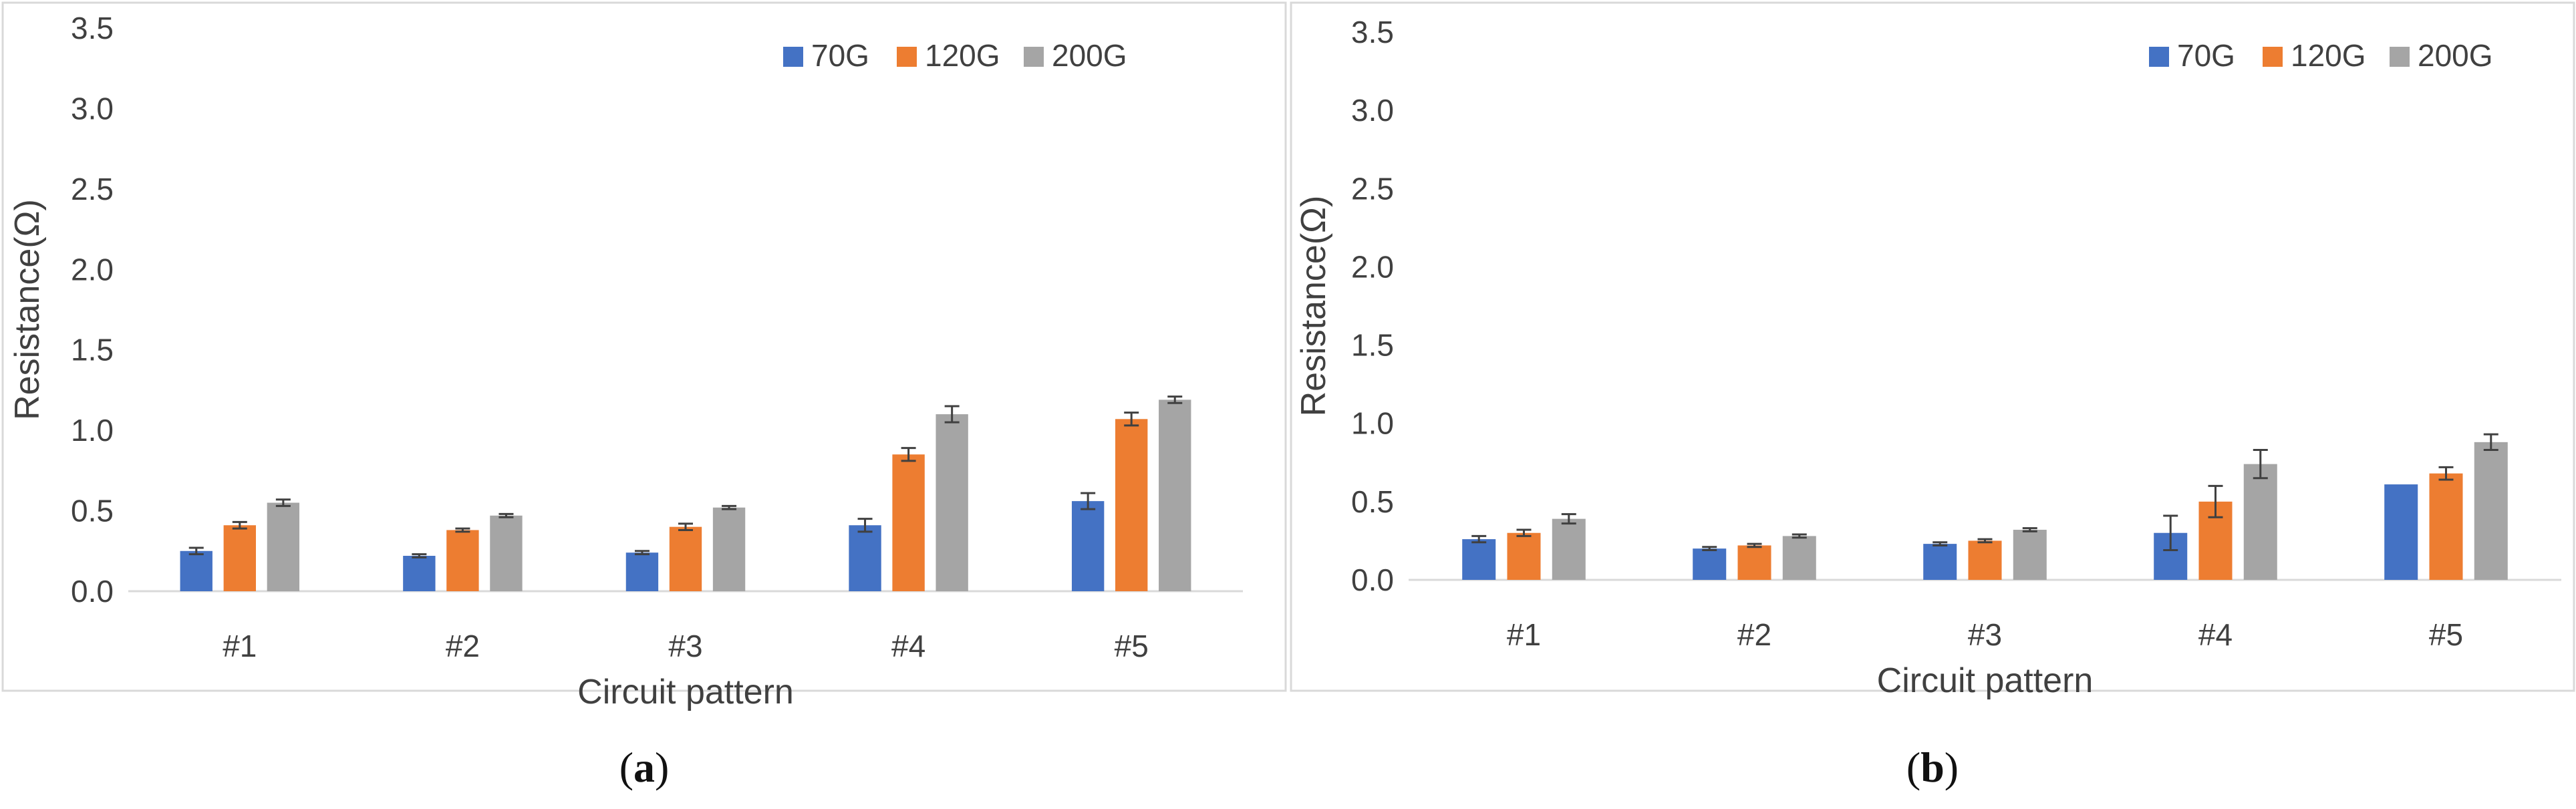 The image size is (2576, 809). I want to click on caption-letter: a, so click(644, 768).